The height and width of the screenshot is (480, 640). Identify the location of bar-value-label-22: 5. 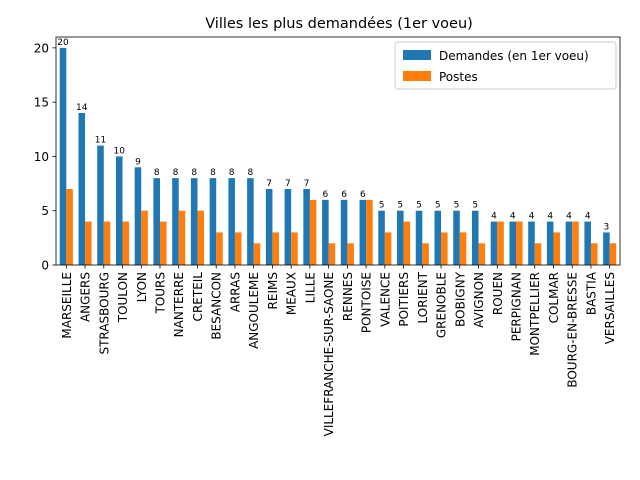
(475, 206).